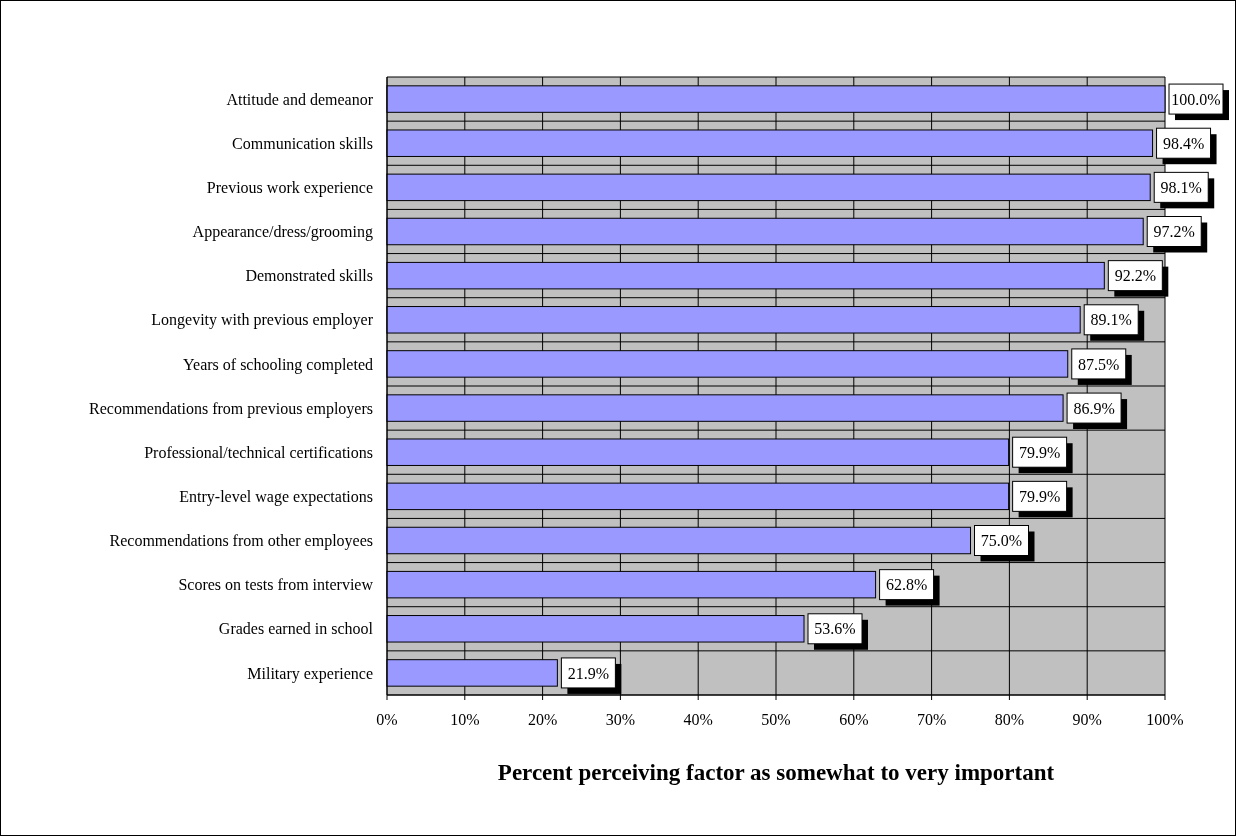  I want to click on x-tick-label: 0%, so click(387, 719).